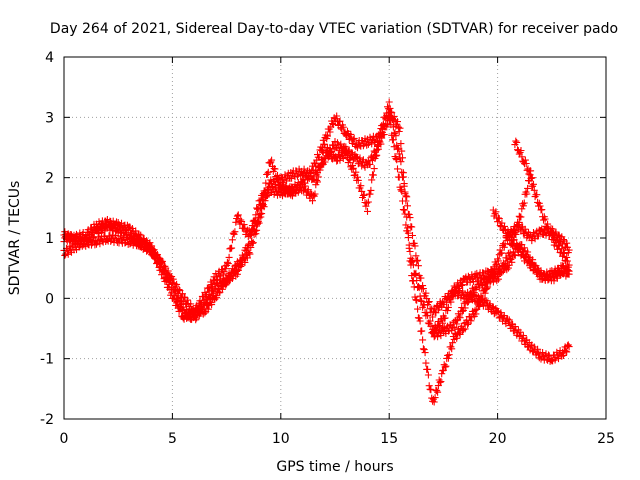 The width and height of the screenshot is (640, 480). What do you see at coordinates (15, 238) in the screenshot?
I see `y-axis-label: SDTVAR / TECUs` at bounding box center [15, 238].